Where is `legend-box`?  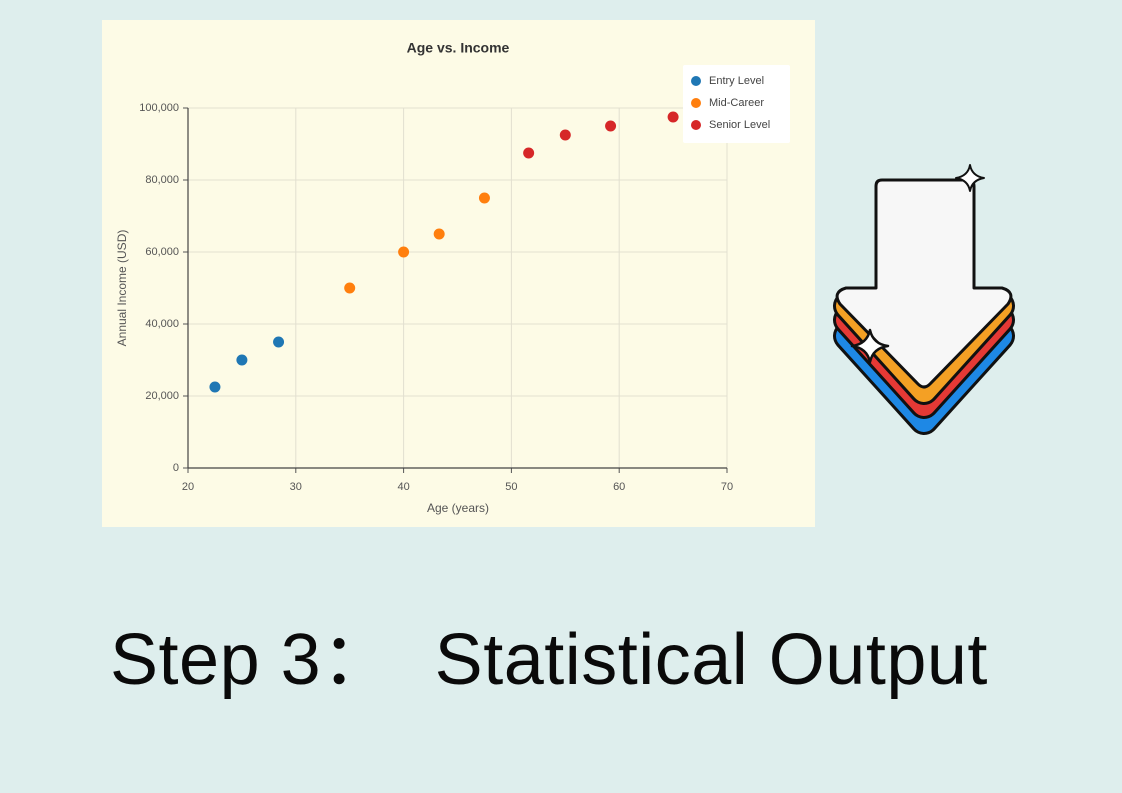
legend-box is located at coordinates (736, 104).